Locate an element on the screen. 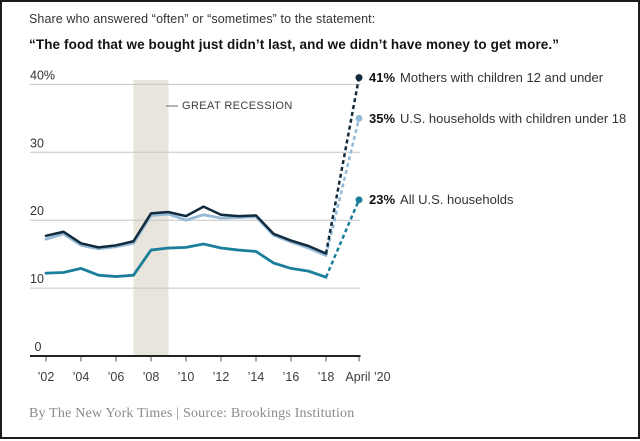 This screenshot has width=640, height=441. callout-mothers-label: Mothers with children 12 and under is located at coordinates (502, 77).